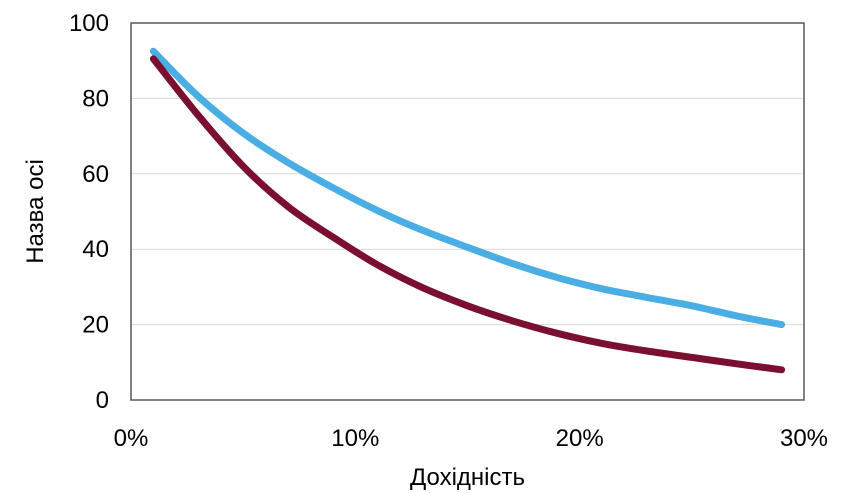  What do you see at coordinates (35, 211) in the screenshot?
I see `y-axis-title: Назва осі` at bounding box center [35, 211].